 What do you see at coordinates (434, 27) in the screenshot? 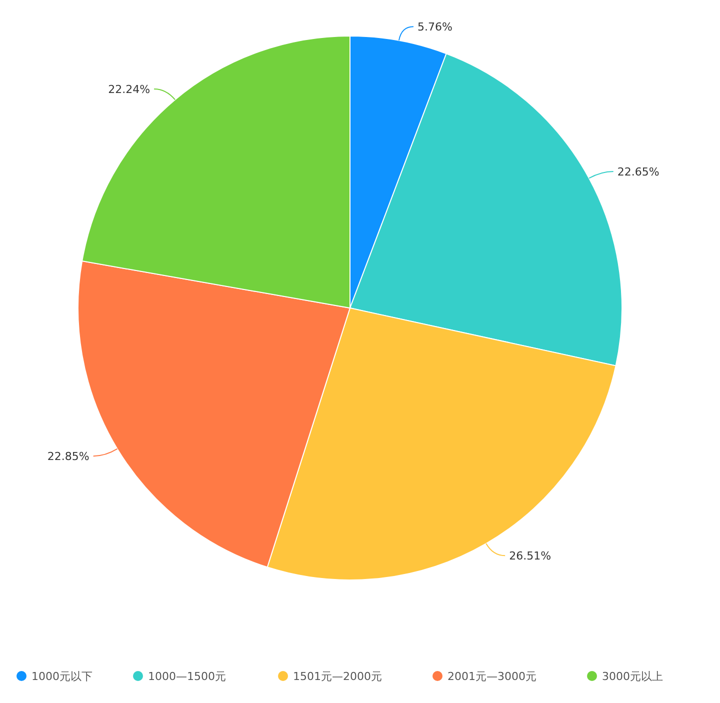
I see `data-label: 5.76%` at bounding box center [434, 27].